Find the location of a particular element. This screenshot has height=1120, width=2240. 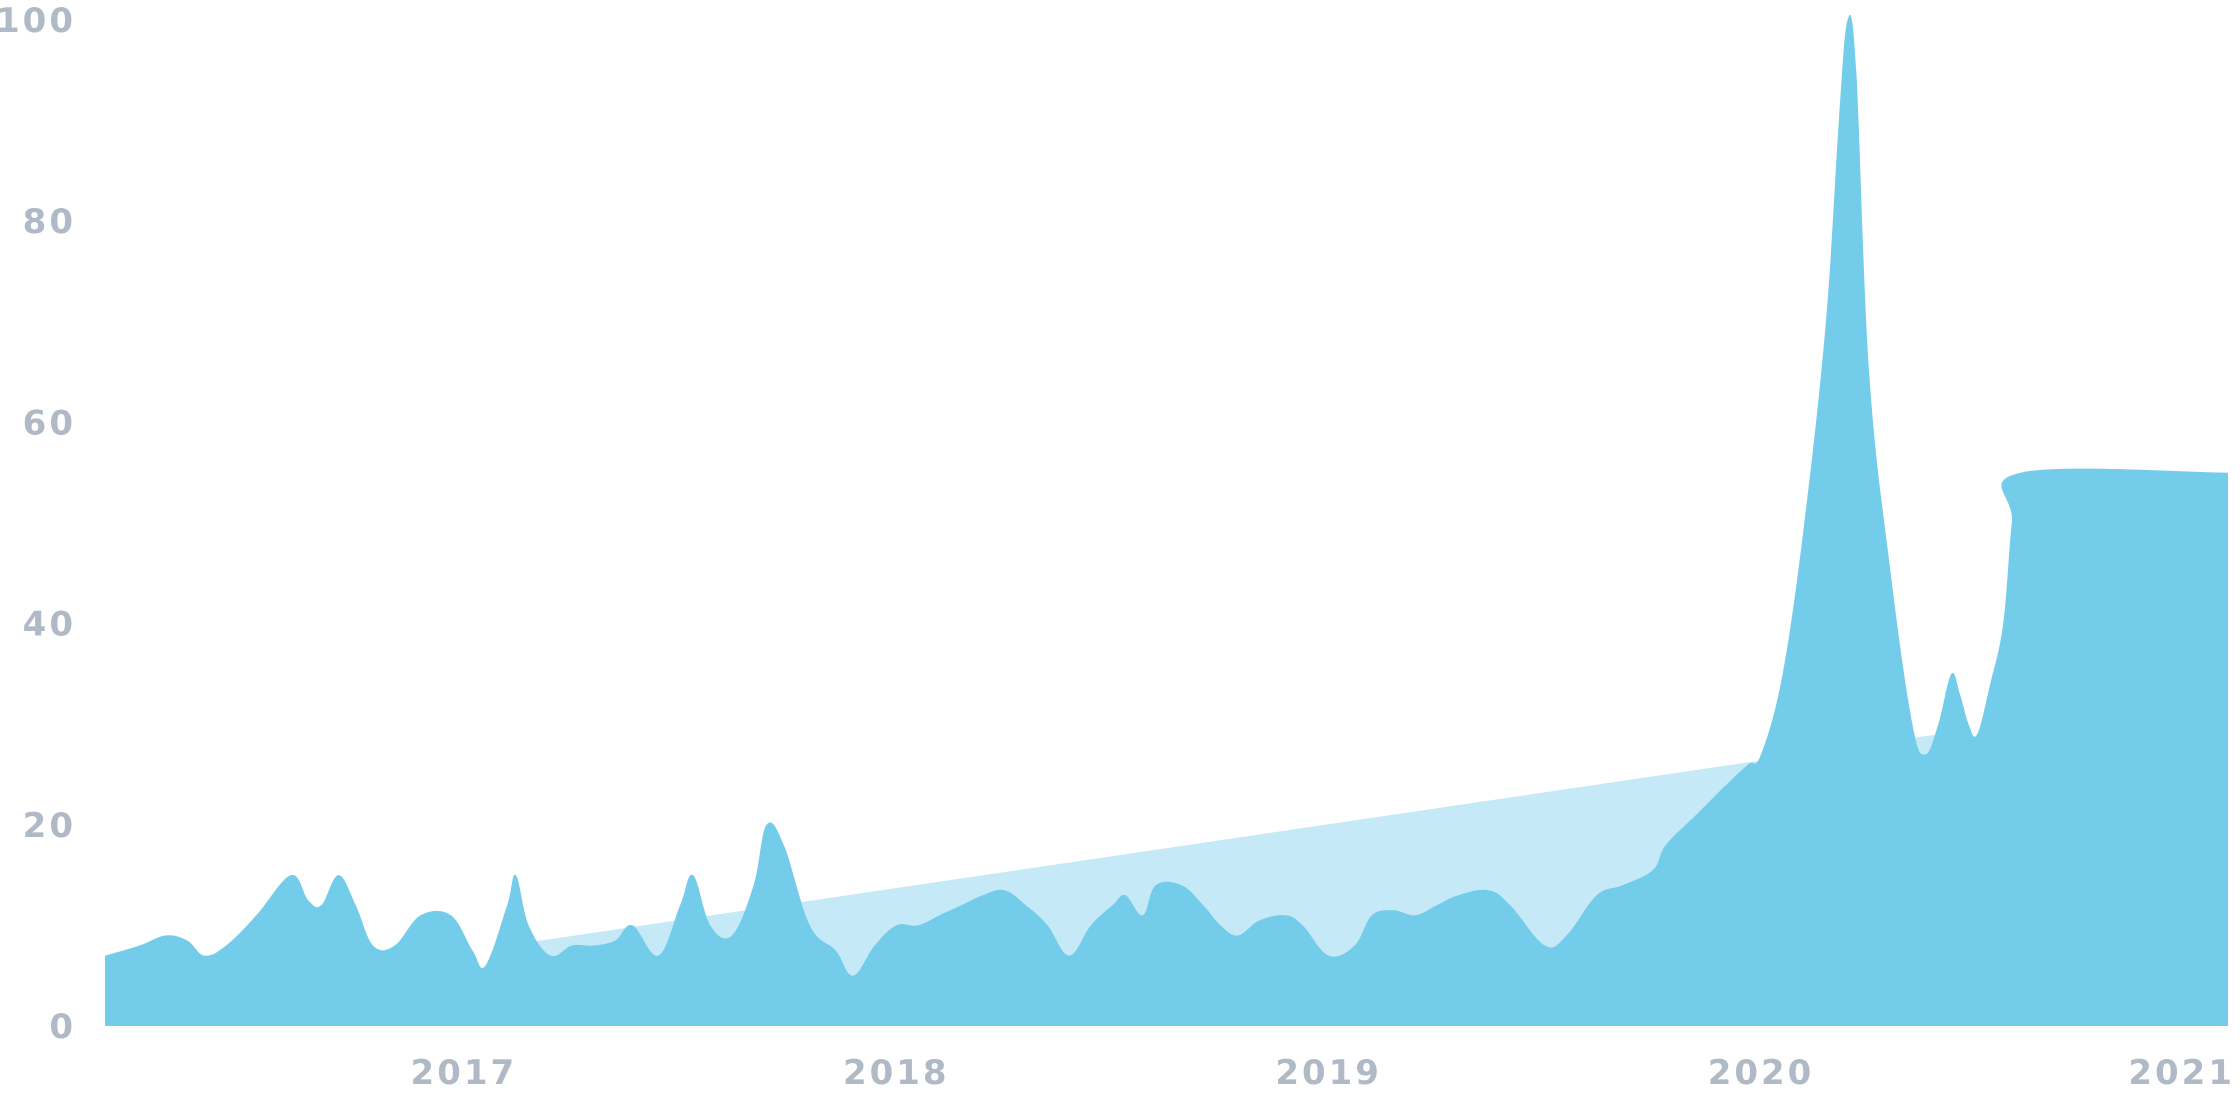

x-tick-label-2019: 2019 is located at coordinates (1328, 1073).